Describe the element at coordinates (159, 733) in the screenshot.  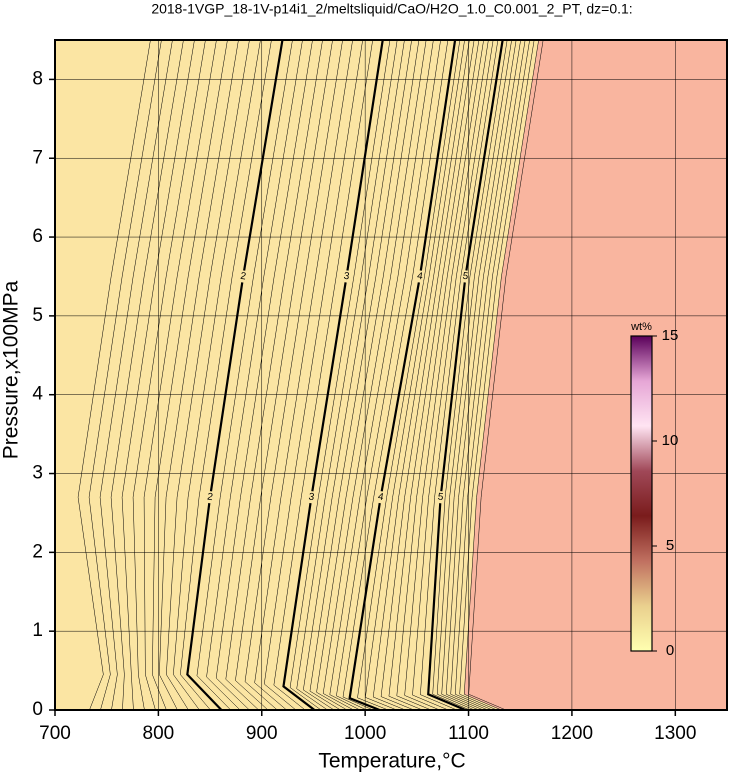
I see `x-tick-label: 800` at that location.